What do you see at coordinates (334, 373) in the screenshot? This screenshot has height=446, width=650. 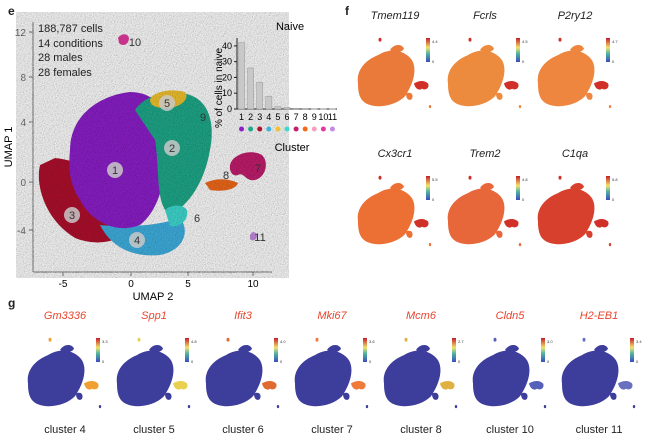 I see `umap-feature-mki67: 3.60` at bounding box center [334, 373].